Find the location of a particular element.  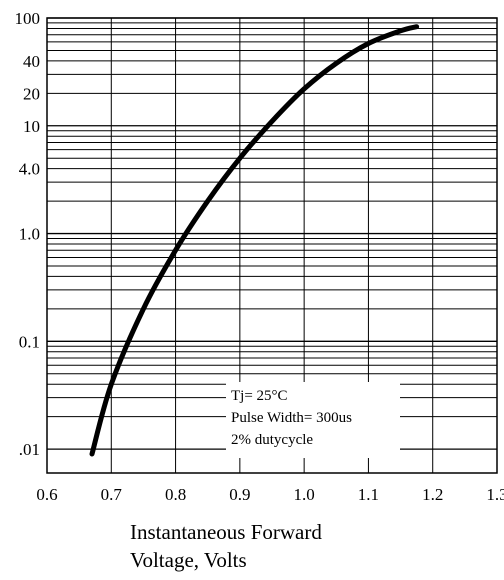

y-tick-label: 0.1 is located at coordinates (29, 341).